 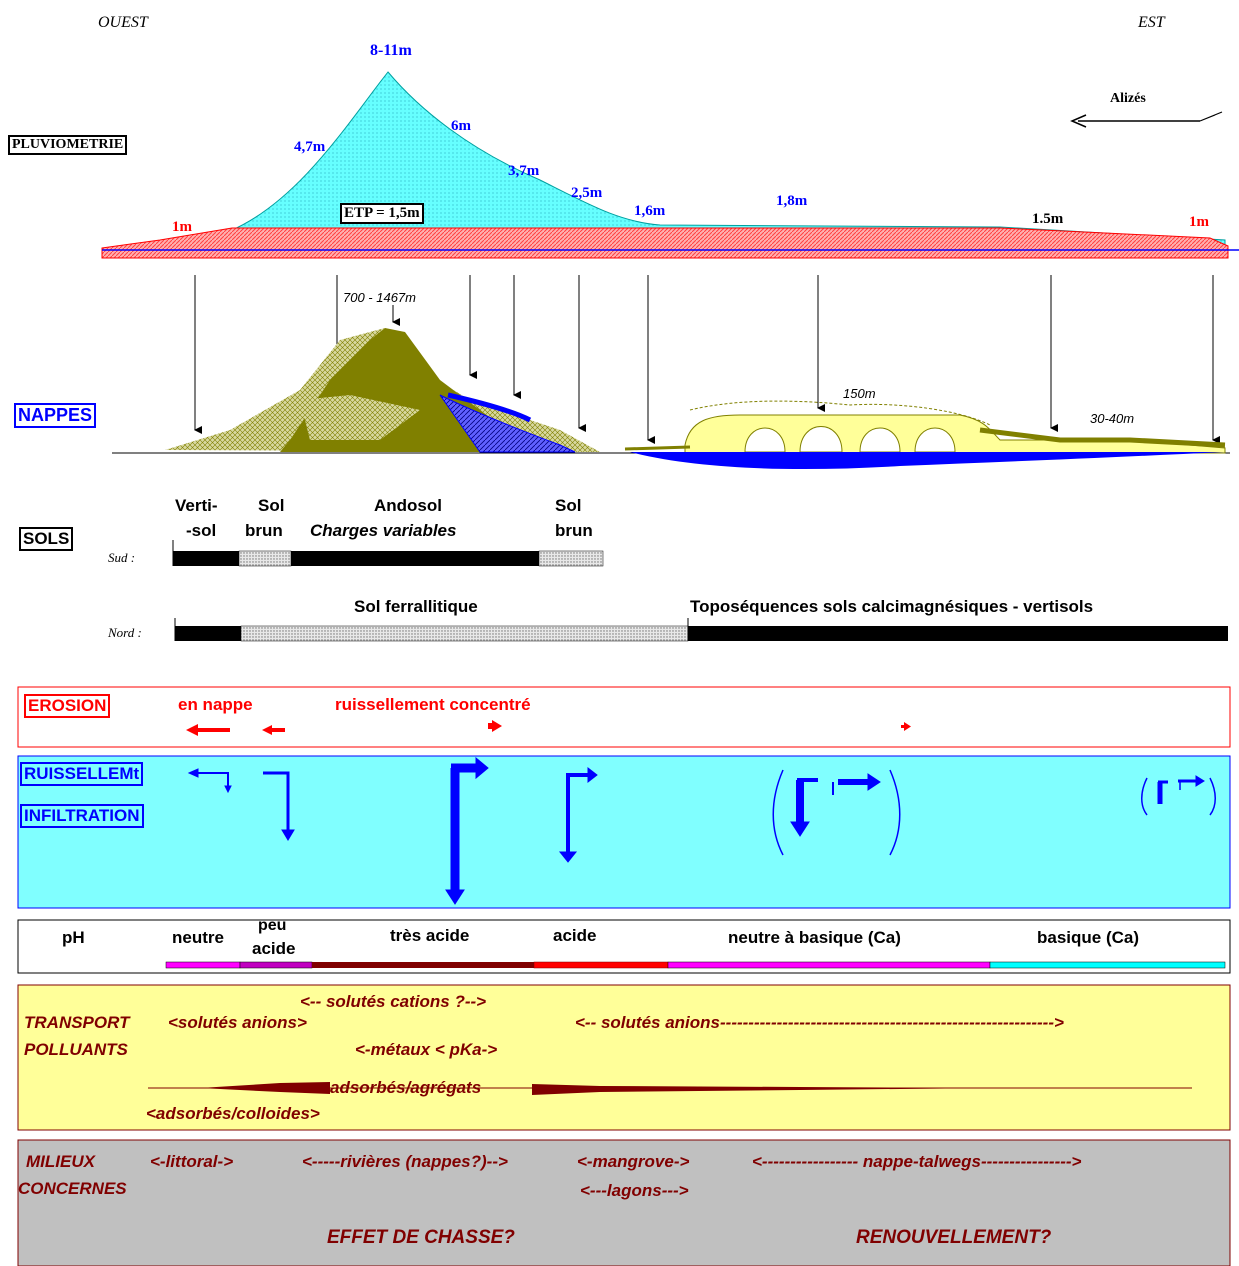 I want to click on sud-brown-bar, so click(x=265, y=558).